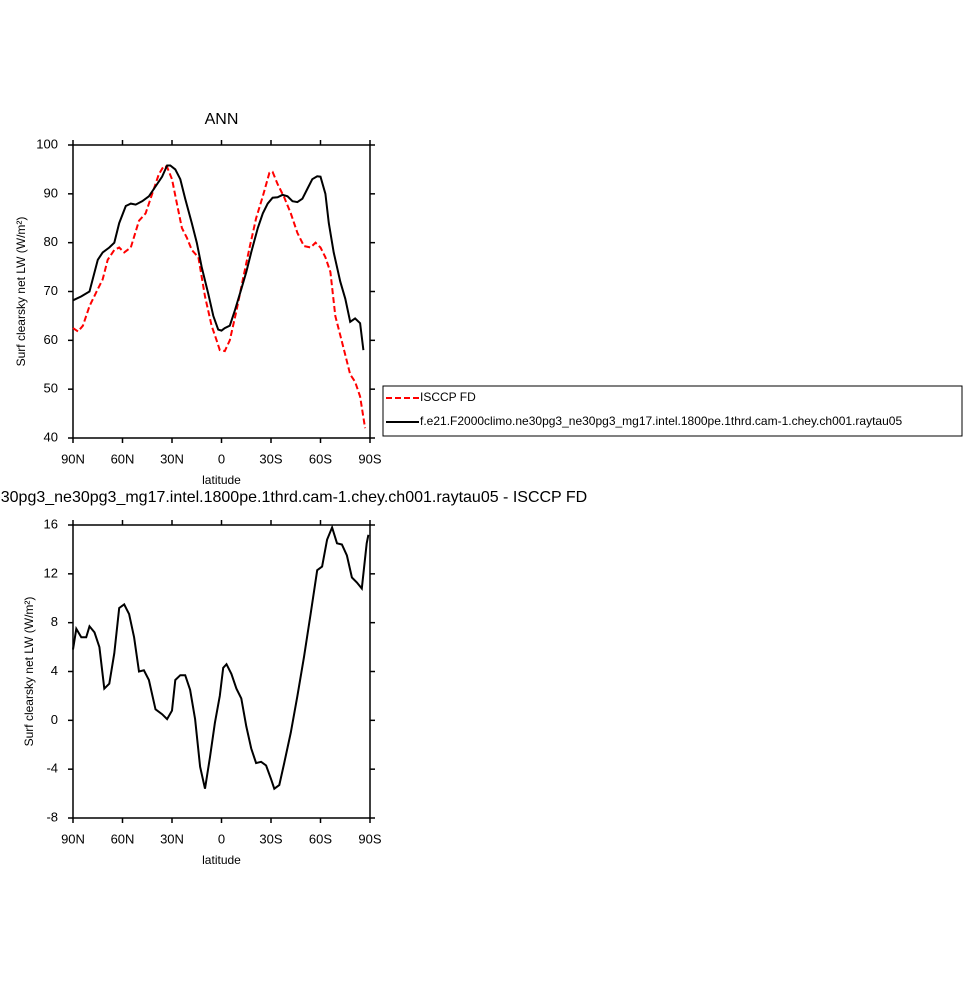  I want to click on y-tick-label: 70, so click(51, 290).